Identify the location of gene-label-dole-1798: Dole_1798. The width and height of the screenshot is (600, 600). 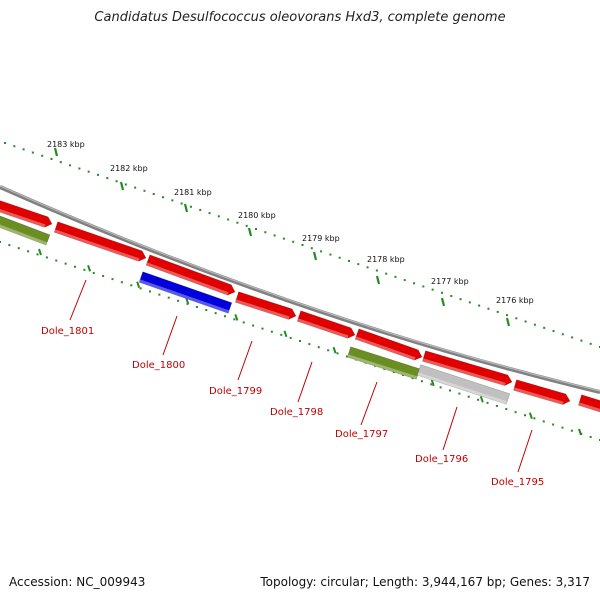
(296, 389).